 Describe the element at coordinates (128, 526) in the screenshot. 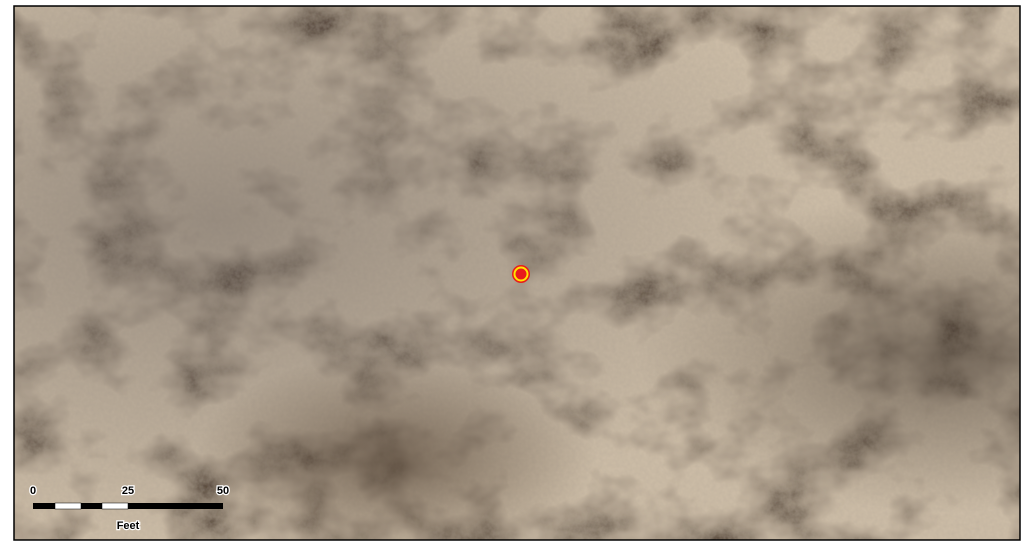

I see `scale-unit: Feet` at that location.